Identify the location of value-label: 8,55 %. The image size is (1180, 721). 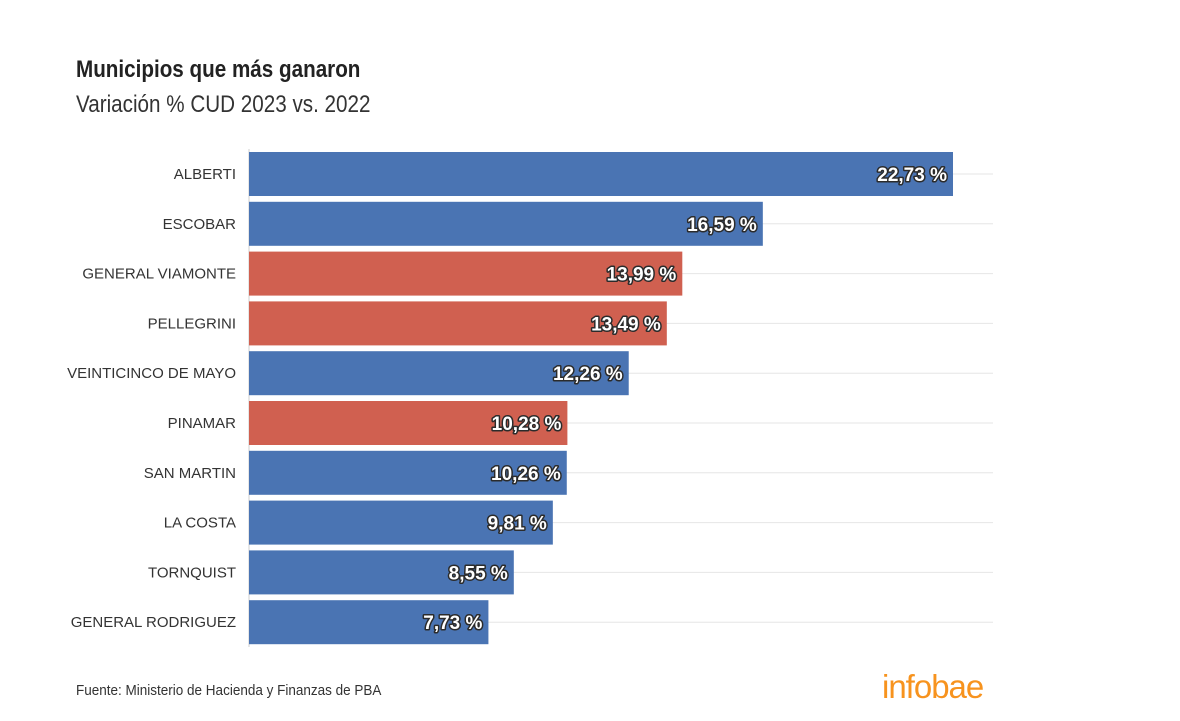
(478, 573).